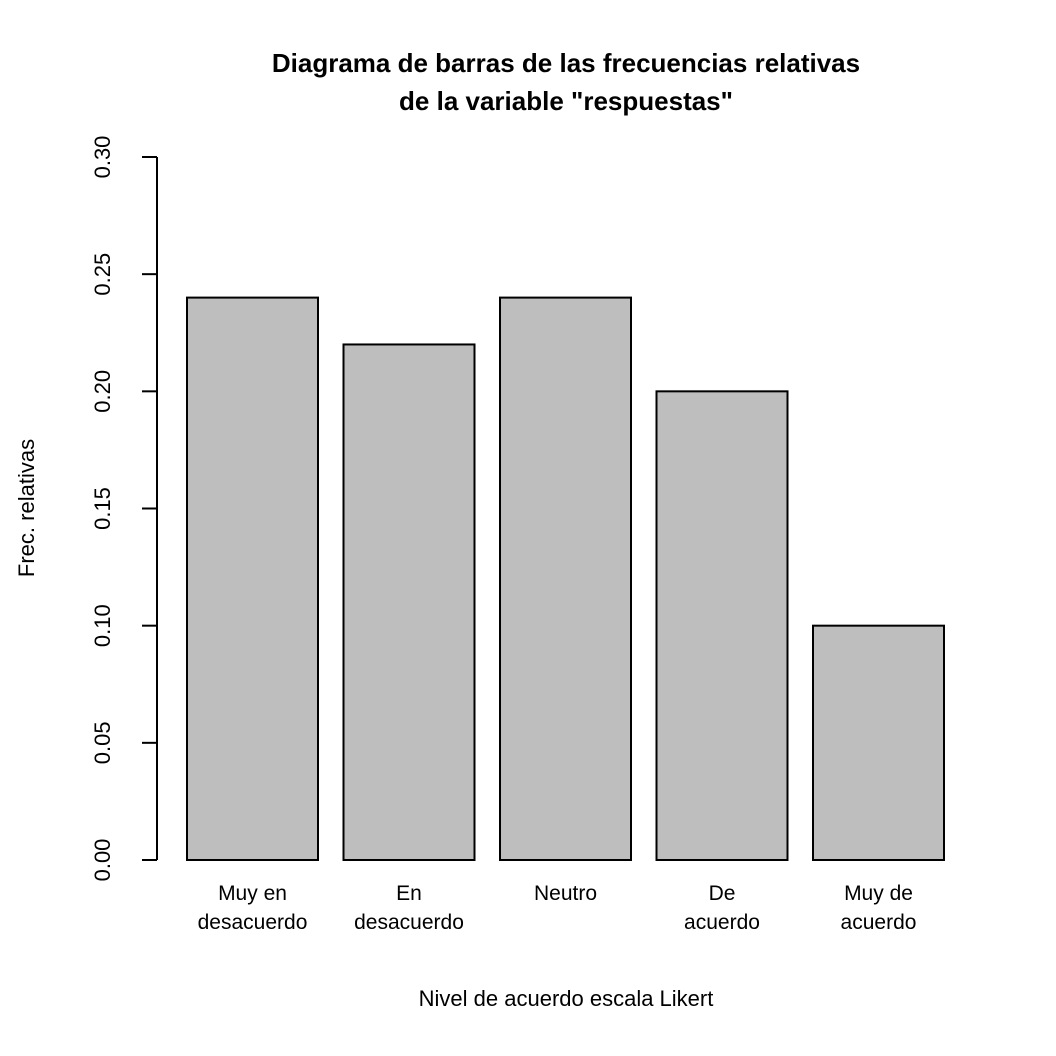 The image size is (1056, 1056). I want to click on x-category-label: Muy de, so click(878, 893).